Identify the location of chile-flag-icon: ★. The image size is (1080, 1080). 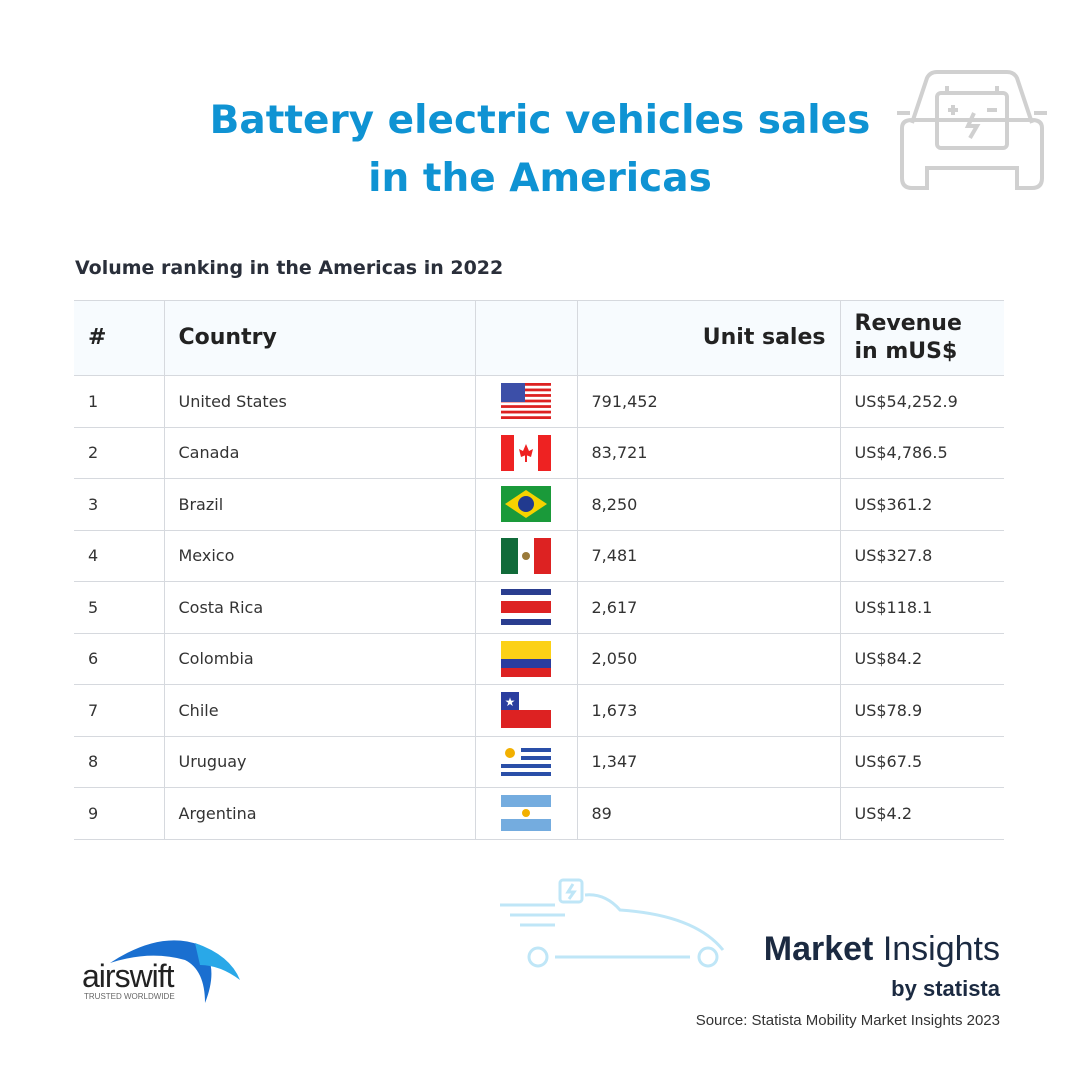
(526, 710).